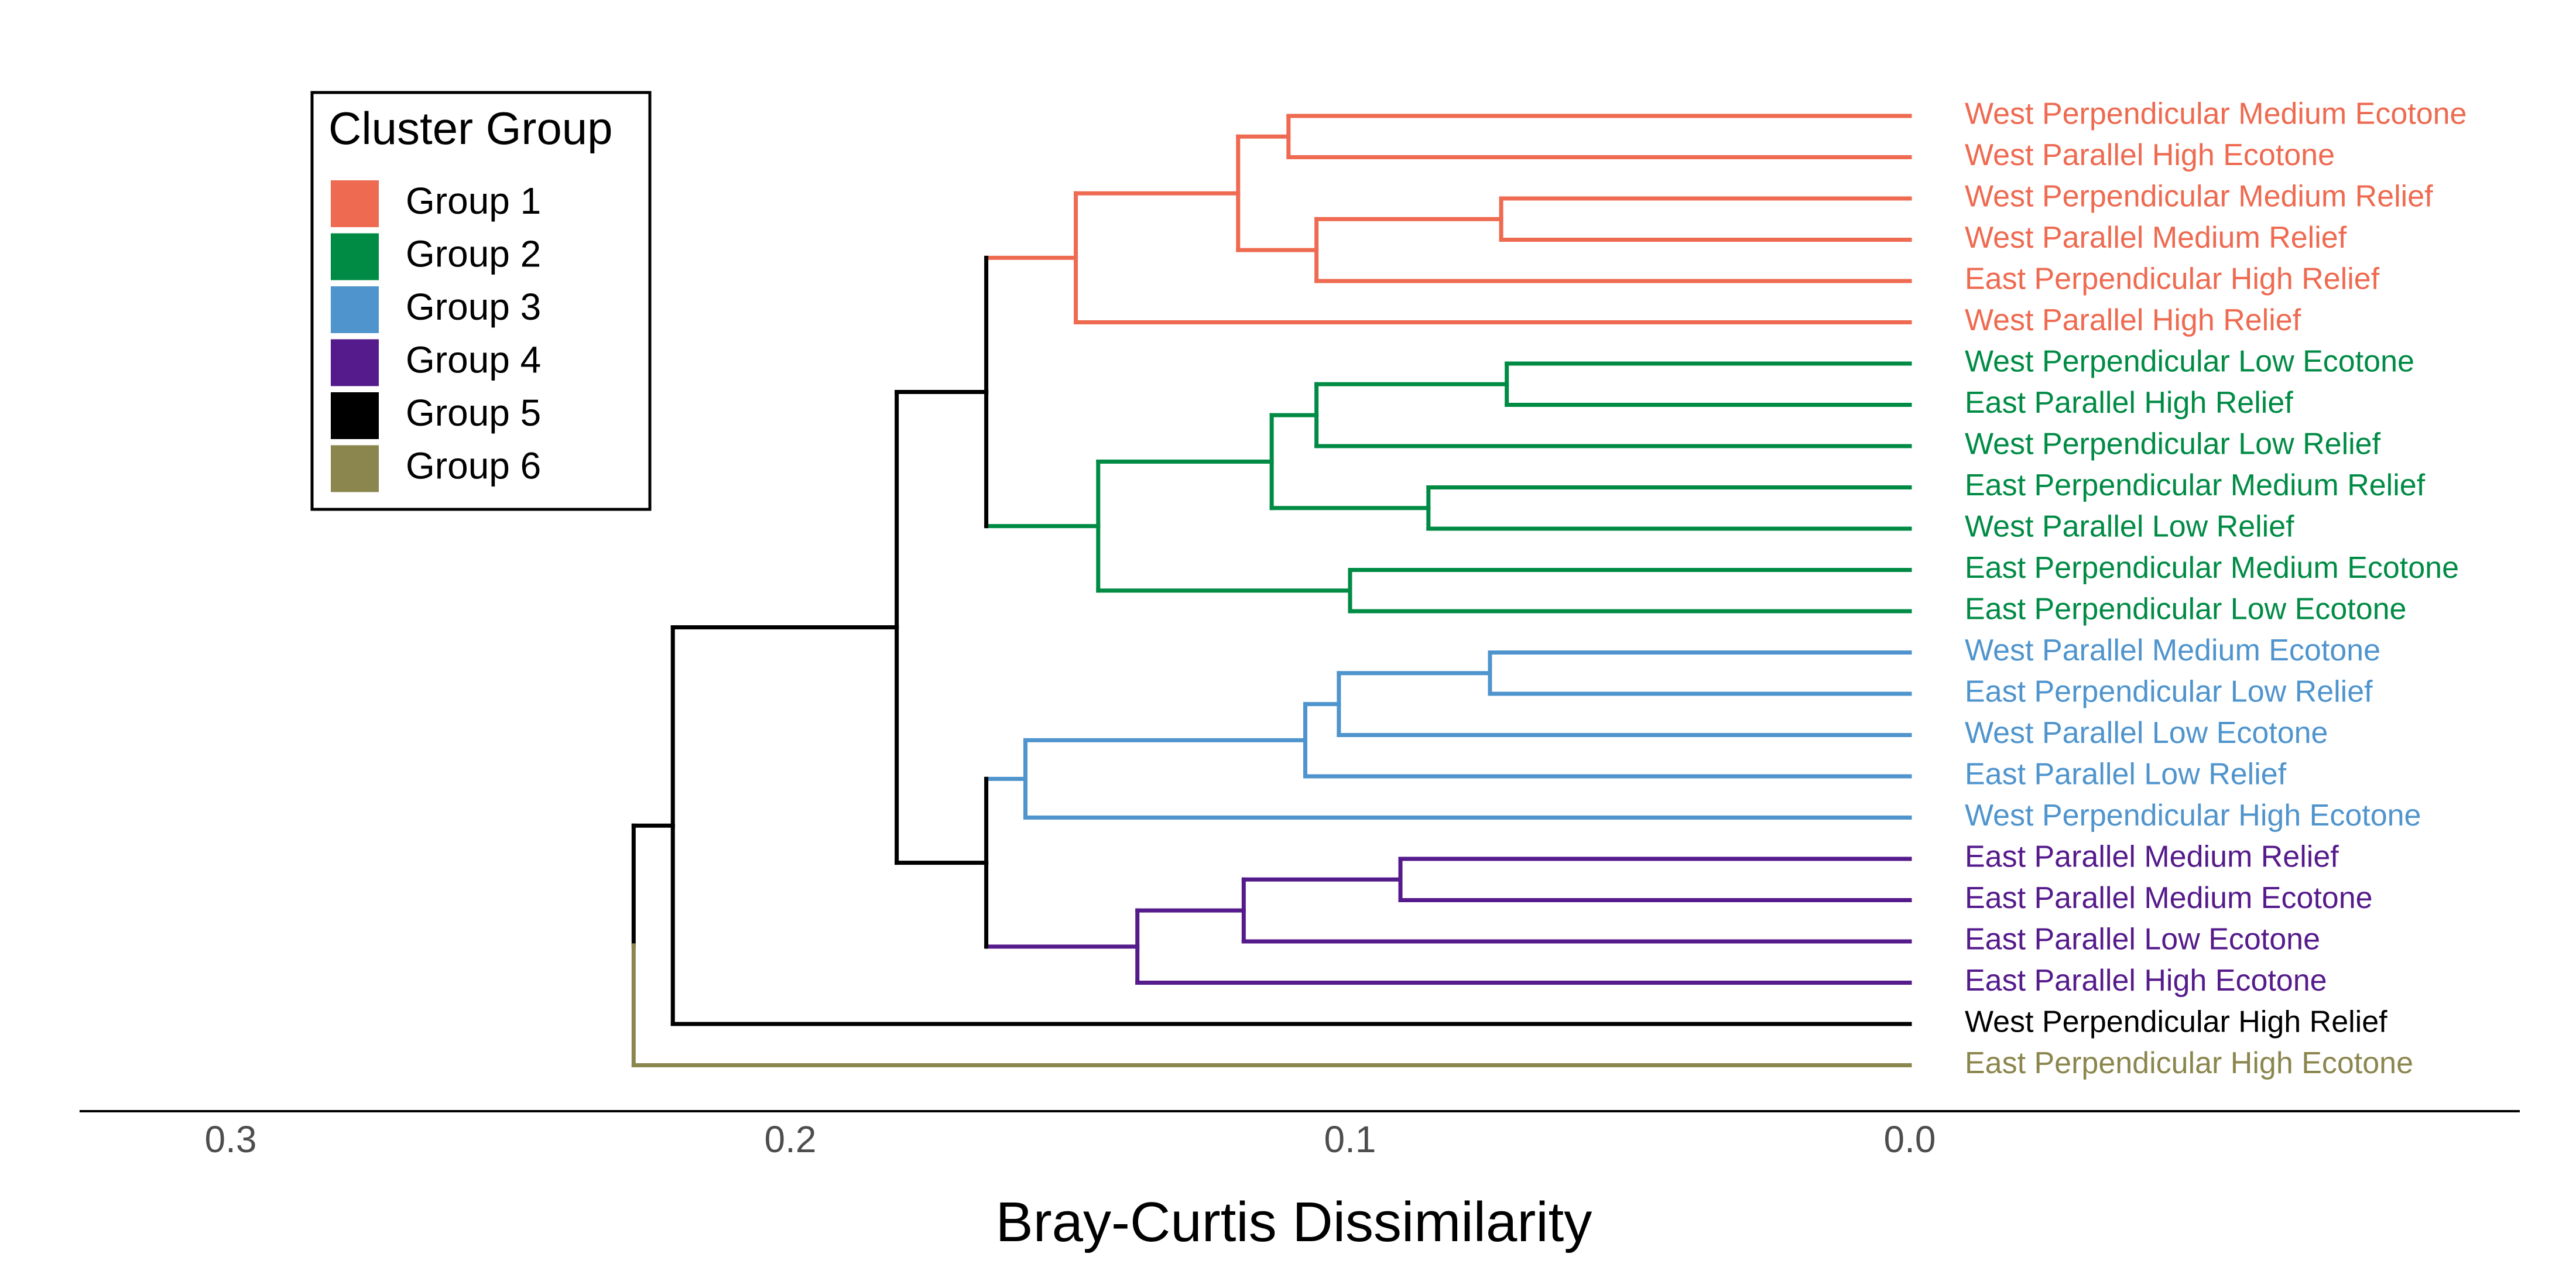 Image resolution: width=2576 pixels, height=1288 pixels. Describe the element at coordinates (231, 1139) in the screenshot. I see `x-tick-label: 0.3` at that location.